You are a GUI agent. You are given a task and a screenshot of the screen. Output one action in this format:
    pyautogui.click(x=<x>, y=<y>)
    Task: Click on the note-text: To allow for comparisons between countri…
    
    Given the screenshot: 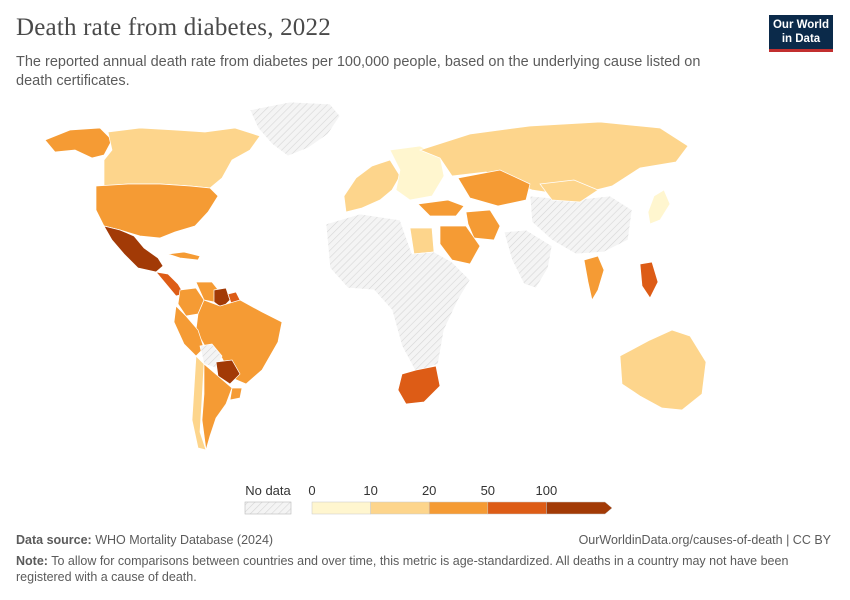 What is the action you would take?
    pyautogui.click(x=402, y=569)
    